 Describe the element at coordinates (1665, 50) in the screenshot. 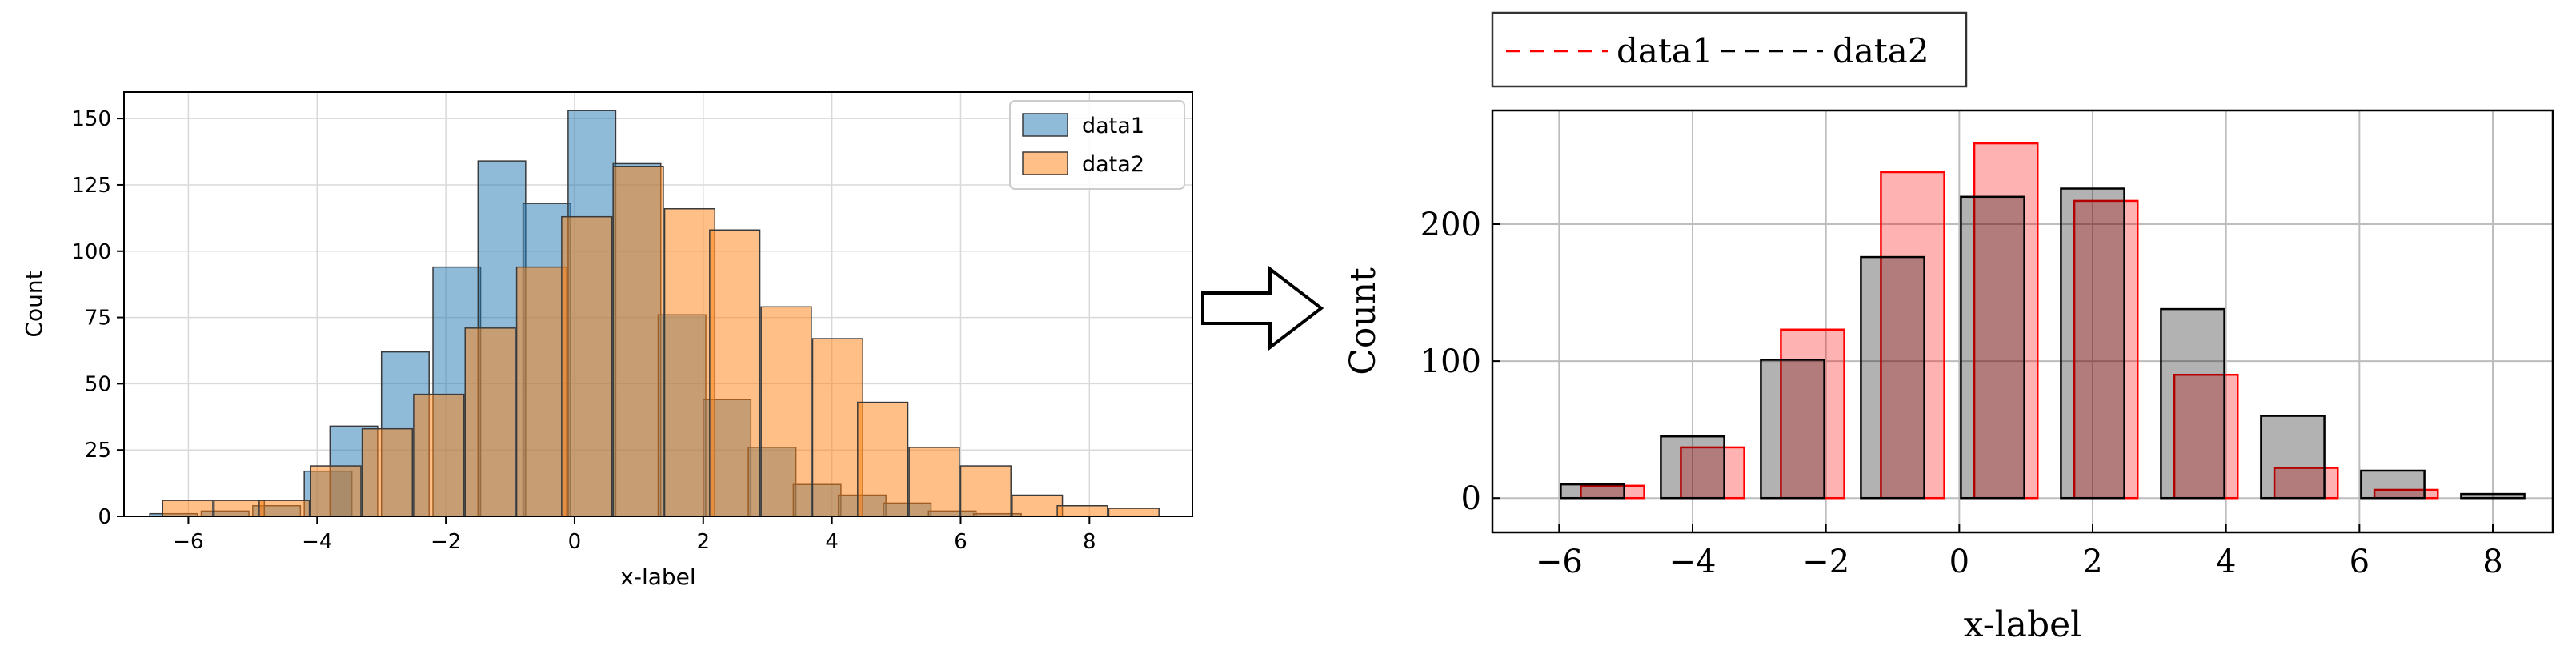

I see `right-legend-label-data1: data1` at that location.